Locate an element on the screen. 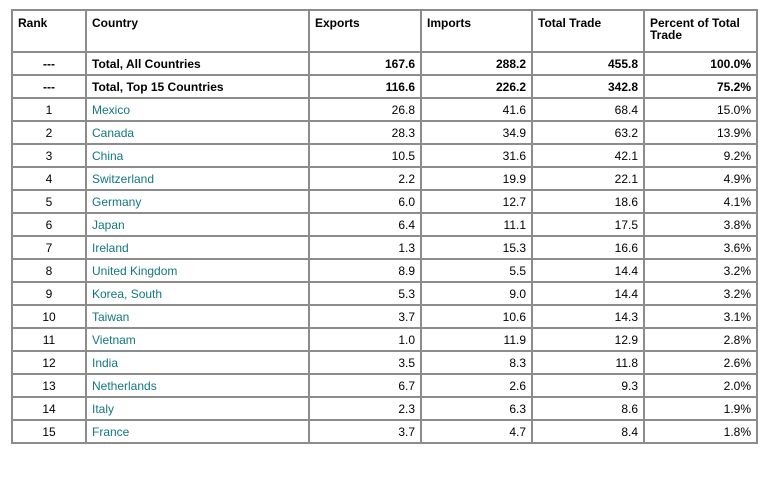 This screenshot has width=768, height=478. rank-cell: 5 is located at coordinates (49, 201).